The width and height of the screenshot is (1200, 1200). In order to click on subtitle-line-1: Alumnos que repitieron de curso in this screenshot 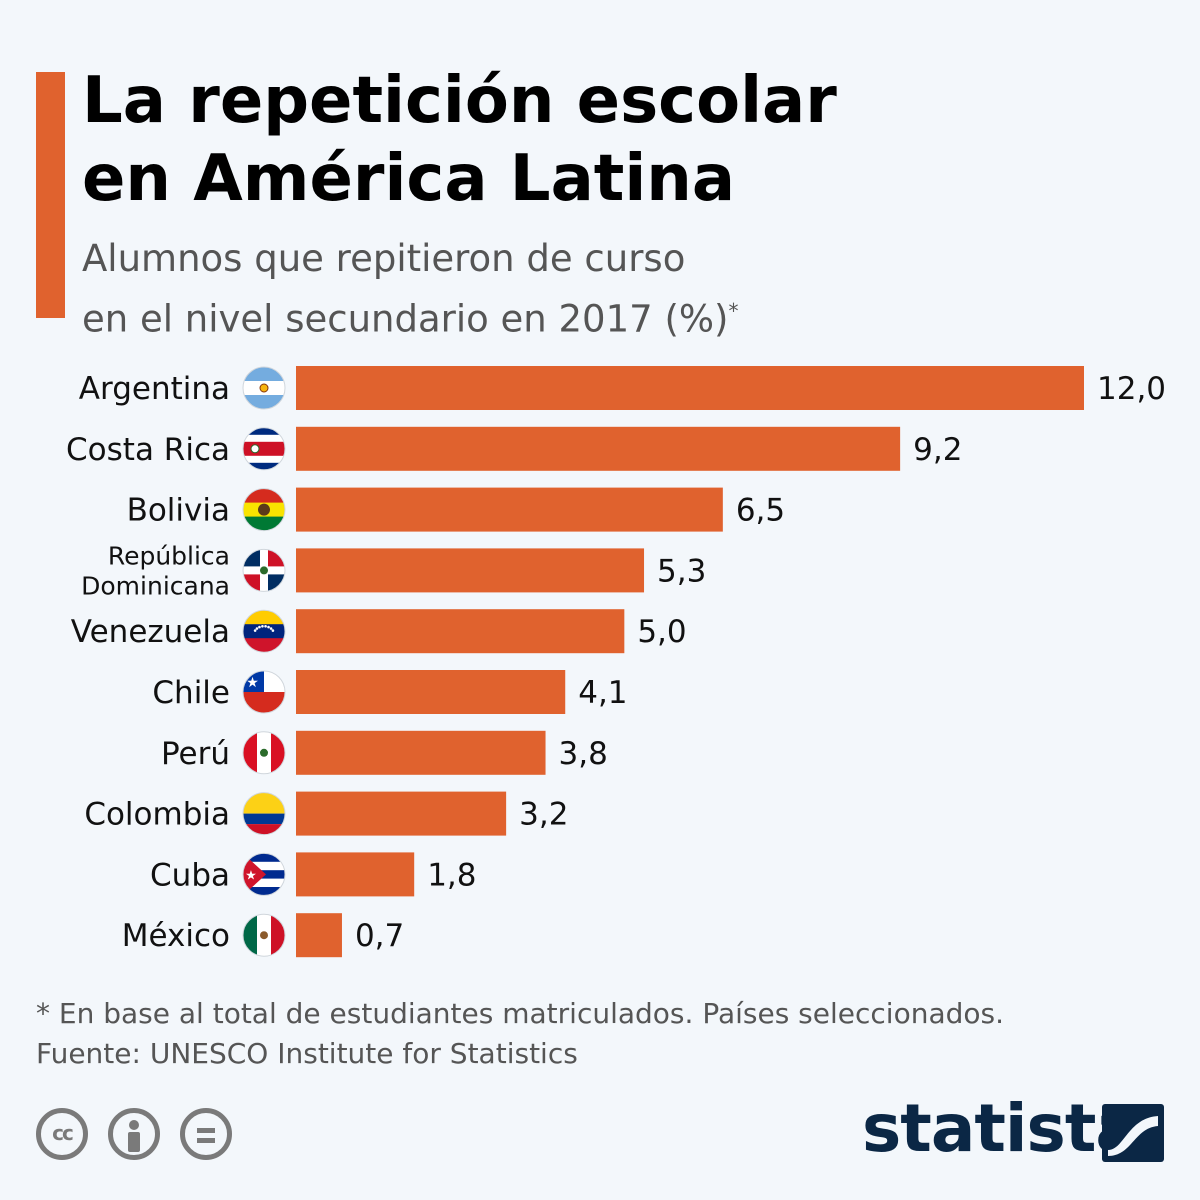, I will do `click(384, 258)`.